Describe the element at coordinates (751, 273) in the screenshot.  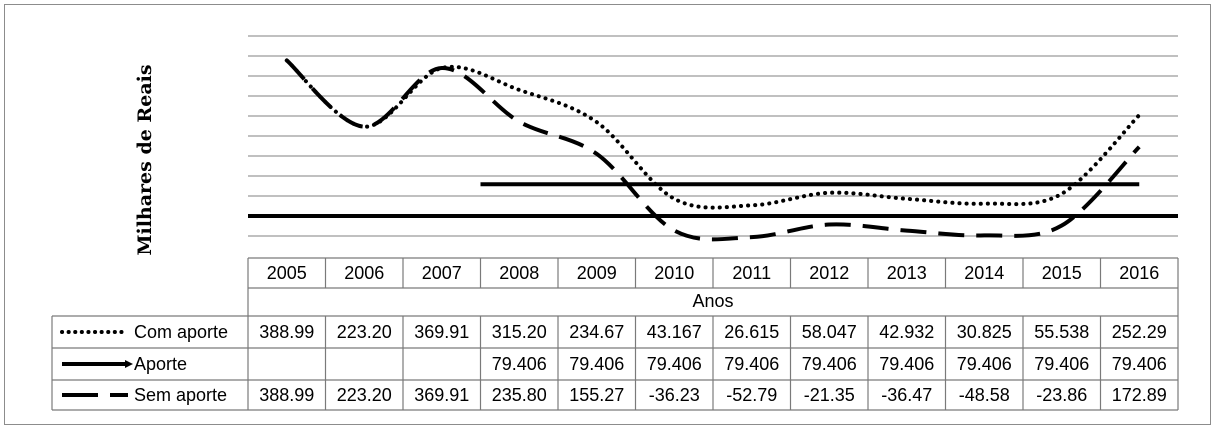
I see `x-tick-label: 2011` at that location.